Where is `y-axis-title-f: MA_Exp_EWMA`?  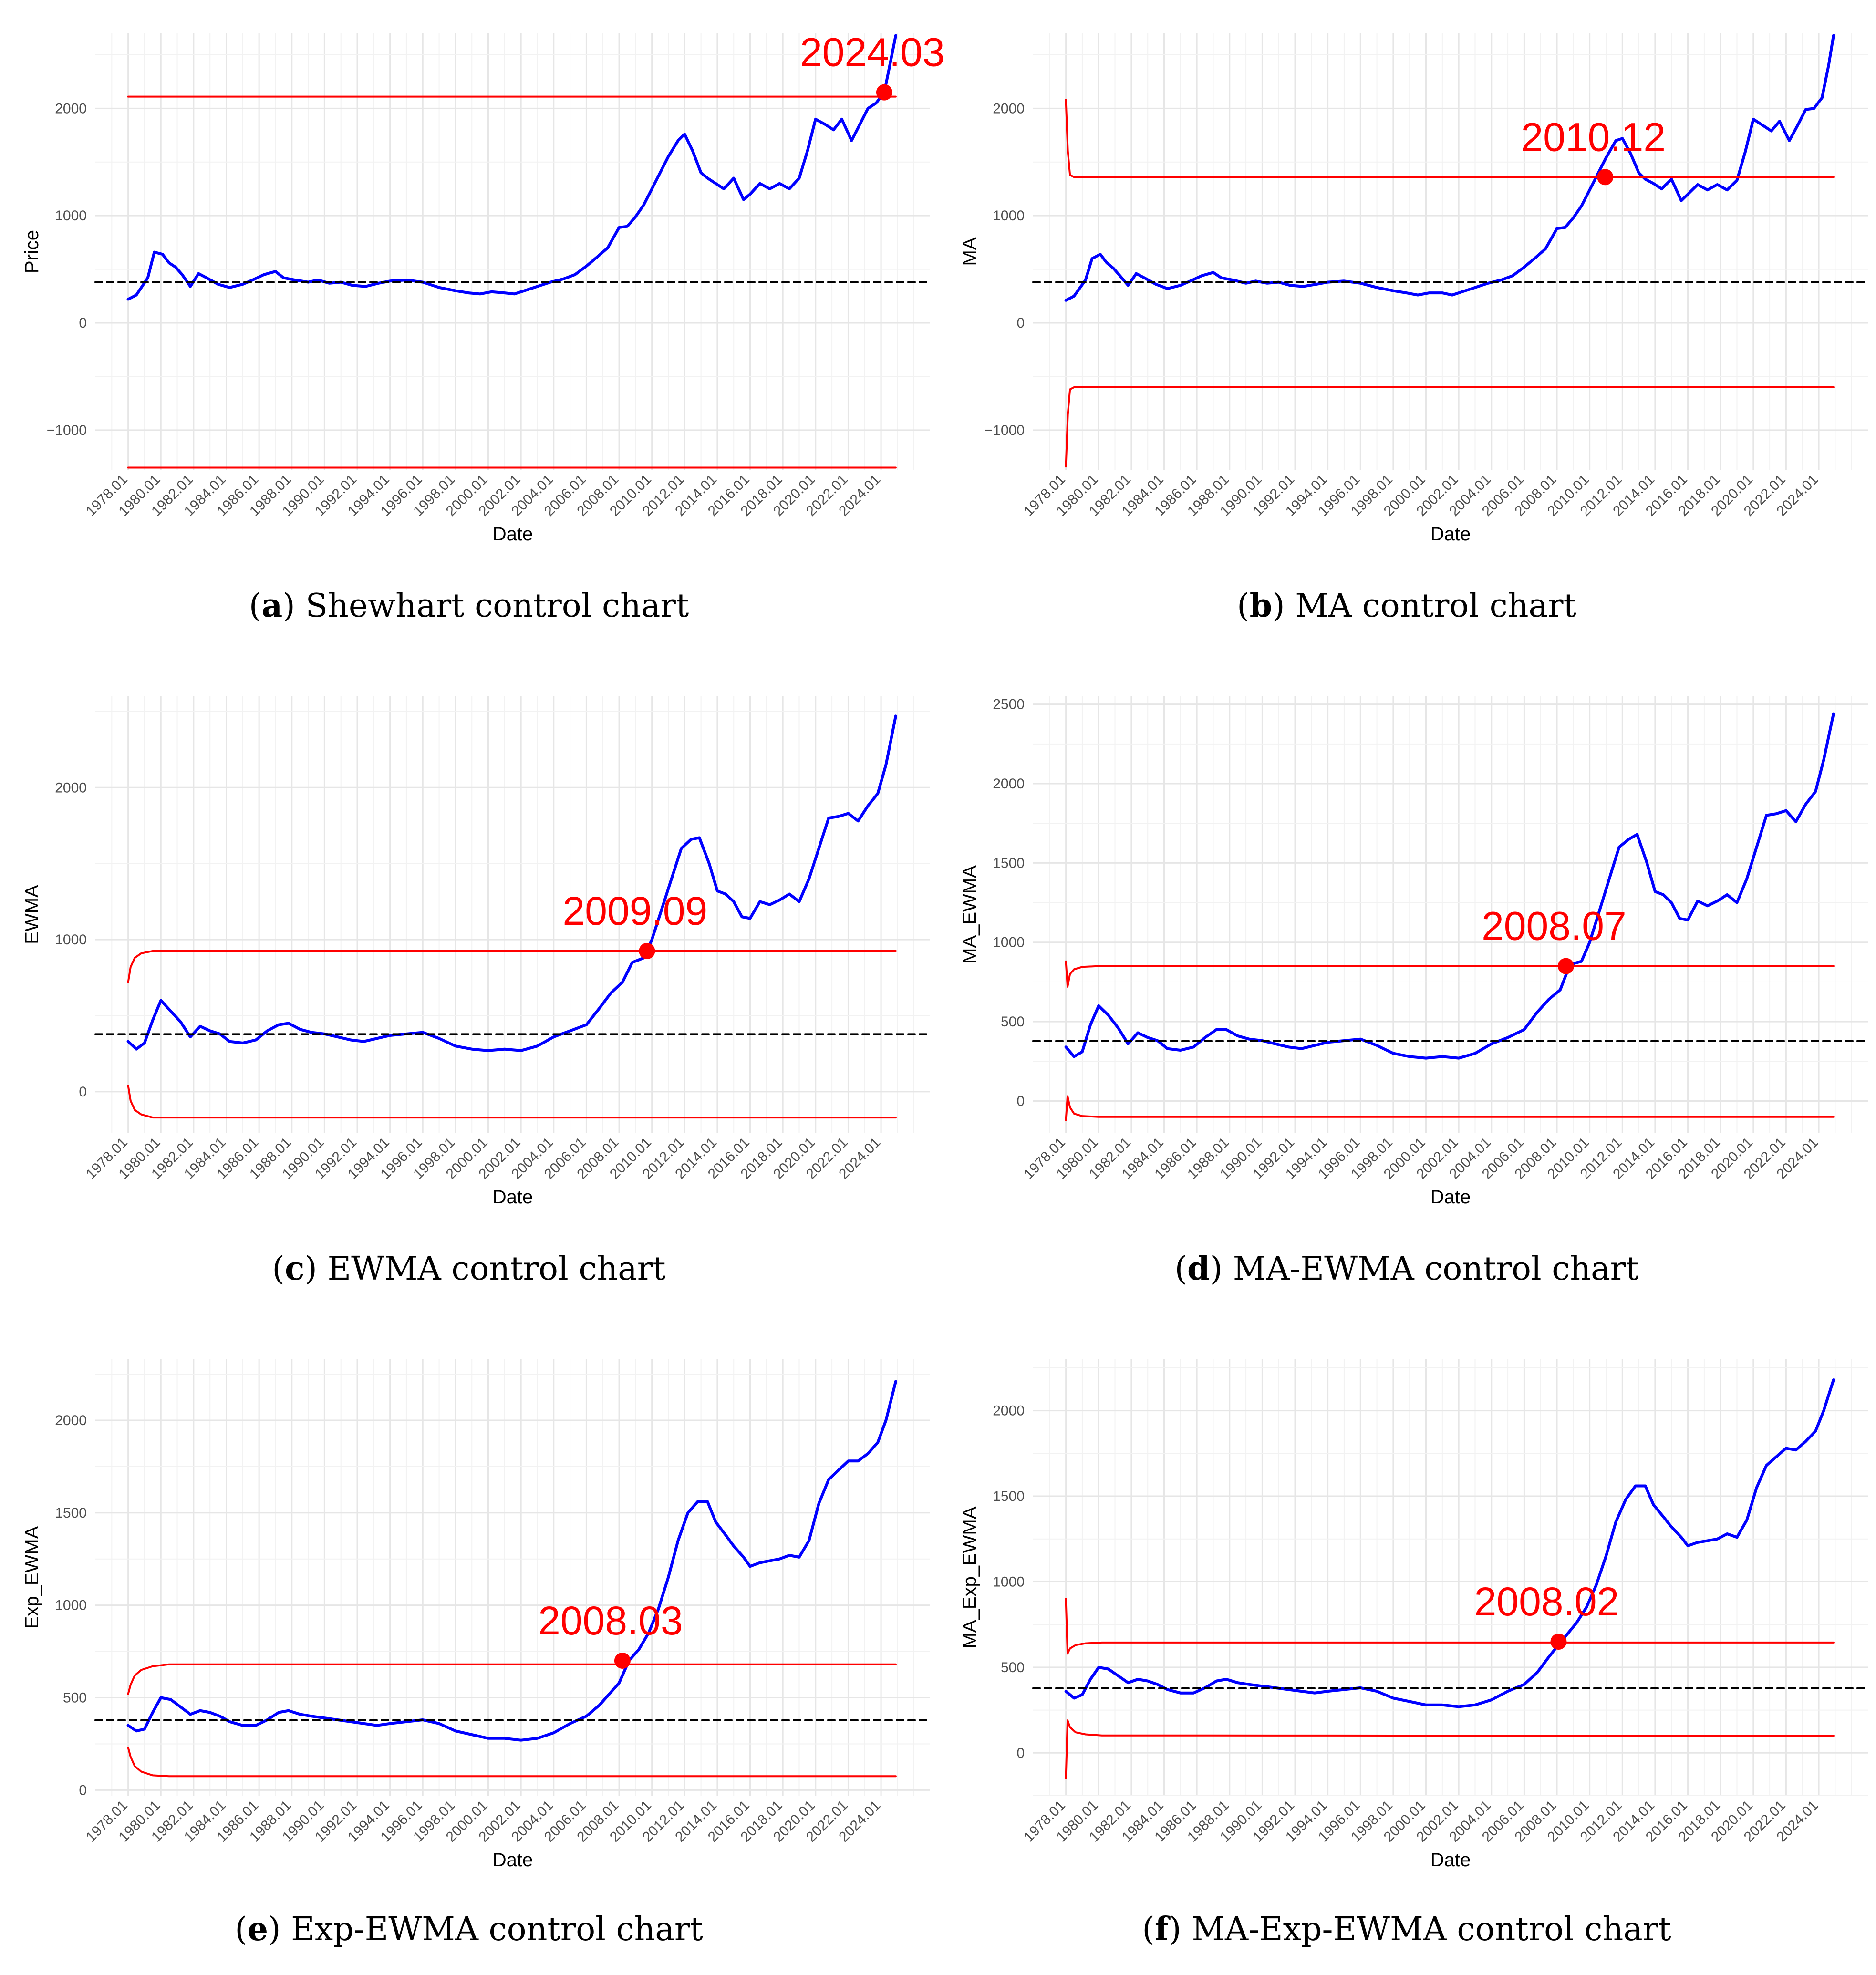
y-axis-title-f: MA_Exp_EWMA is located at coordinates (969, 1577).